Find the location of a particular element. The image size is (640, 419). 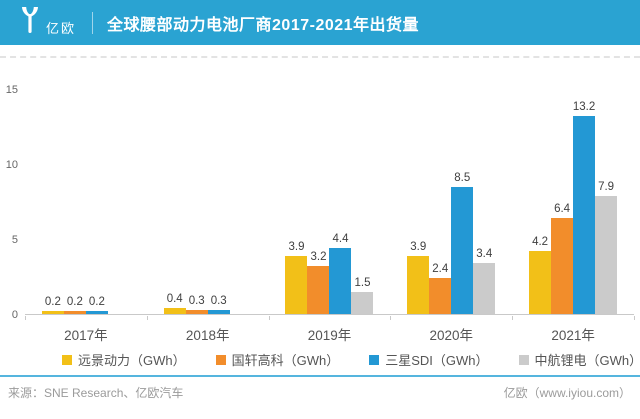

source-text: 来源：SNE Research、亿欧汽车 is located at coordinates (96, 393).